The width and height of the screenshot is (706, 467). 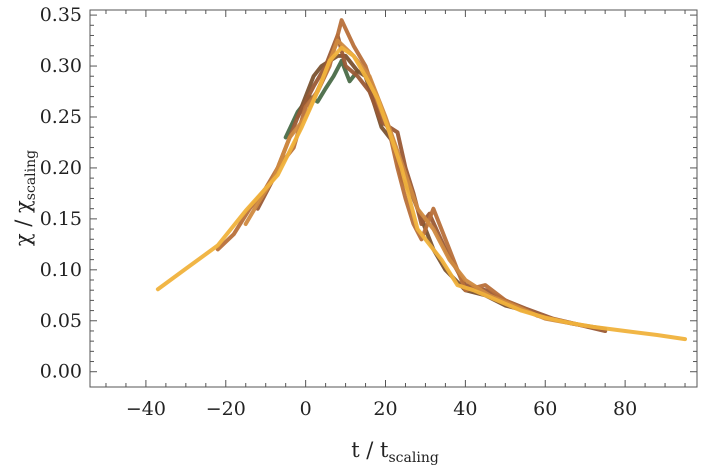 What do you see at coordinates (146, 409) in the screenshot?
I see `x-tick-label: −40` at bounding box center [146, 409].